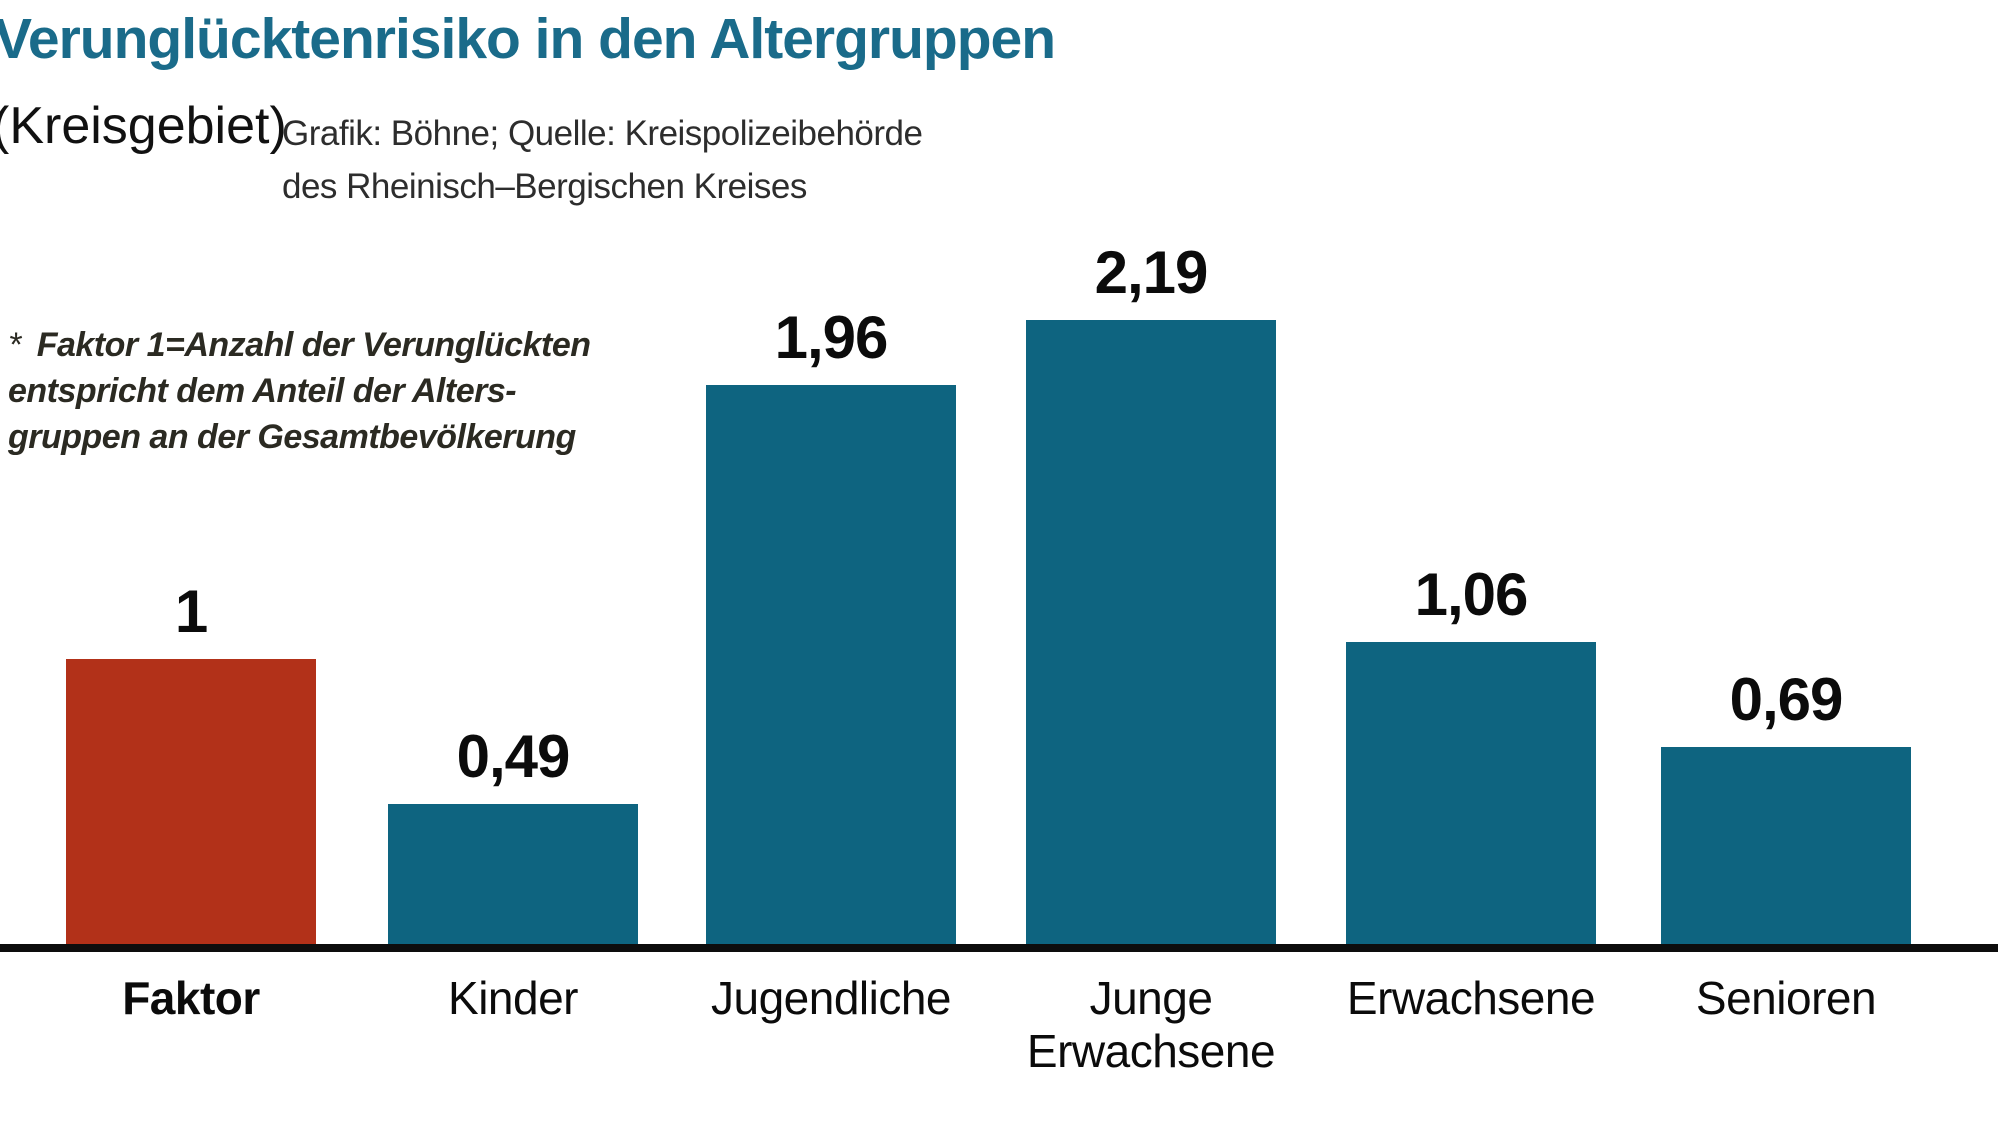 This screenshot has height=1124, width=1998. What do you see at coordinates (831, 998) in the screenshot?
I see `category-label: Jugendliche` at bounding box center [831, 998].